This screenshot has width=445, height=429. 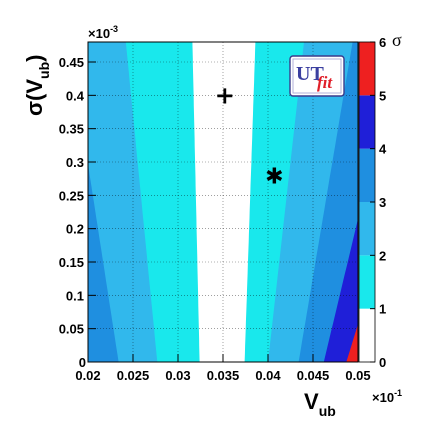 What do you see at coordinates (357, 375) in the screenshot?
I see `x-tick-label: 0.05` at bounding box center [357, 375].